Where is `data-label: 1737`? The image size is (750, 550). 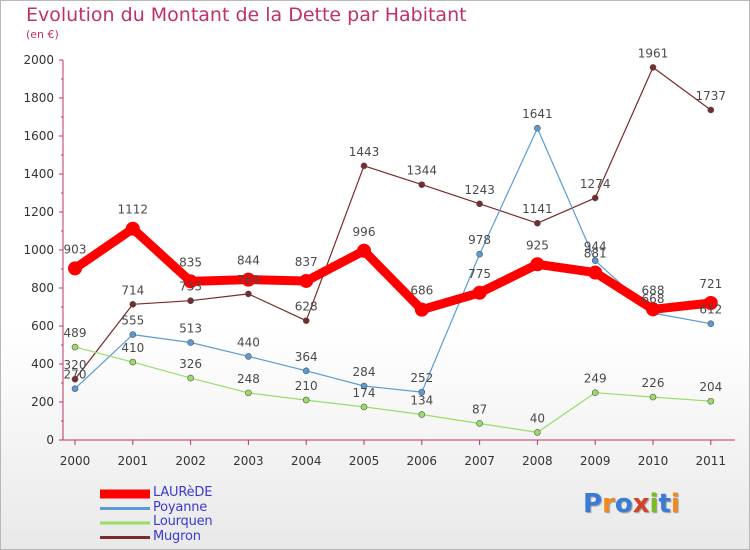 data-label: 1737 is located at coordinates (711, 96).